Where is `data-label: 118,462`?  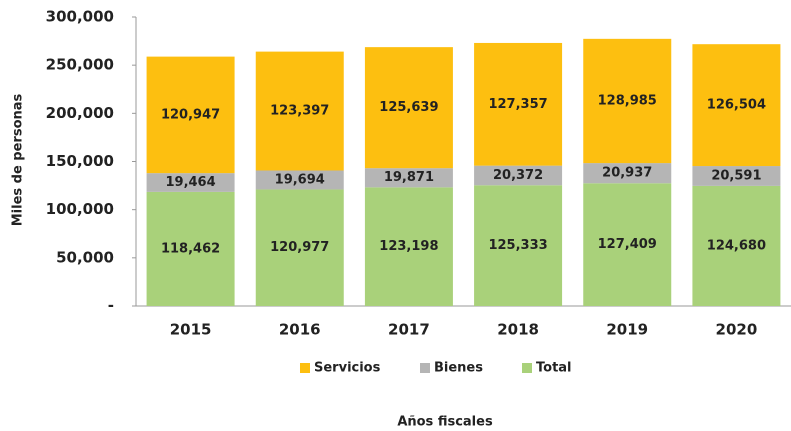
data-label: 118,462 is located at coordinates (190, 248).